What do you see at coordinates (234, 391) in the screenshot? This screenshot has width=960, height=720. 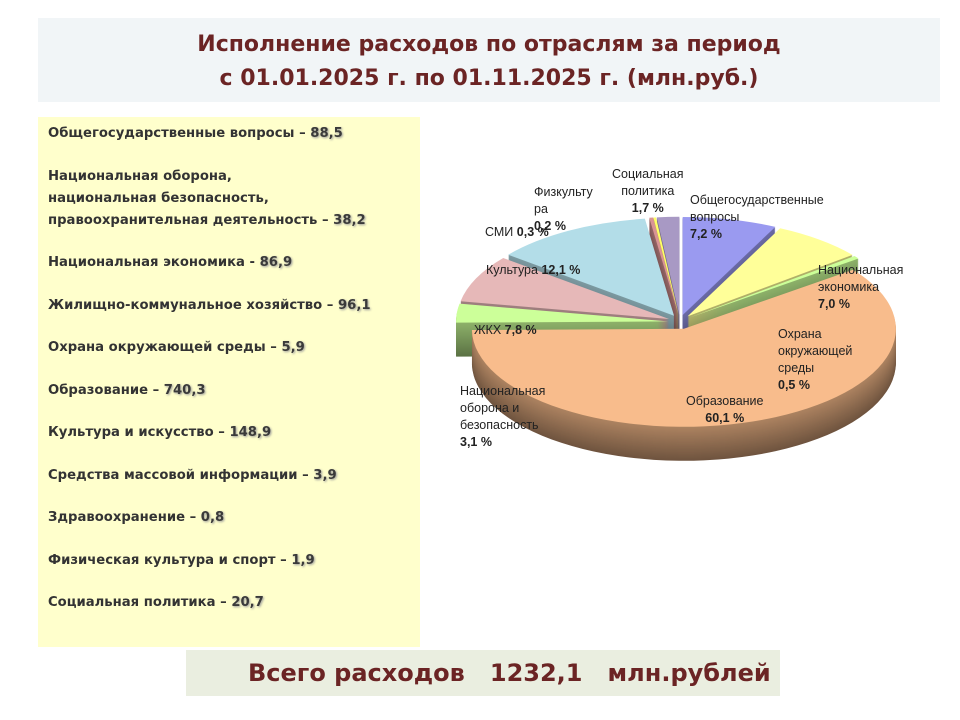 I see `list-item: Образование – 740,3` at bounding box center [234, 391].